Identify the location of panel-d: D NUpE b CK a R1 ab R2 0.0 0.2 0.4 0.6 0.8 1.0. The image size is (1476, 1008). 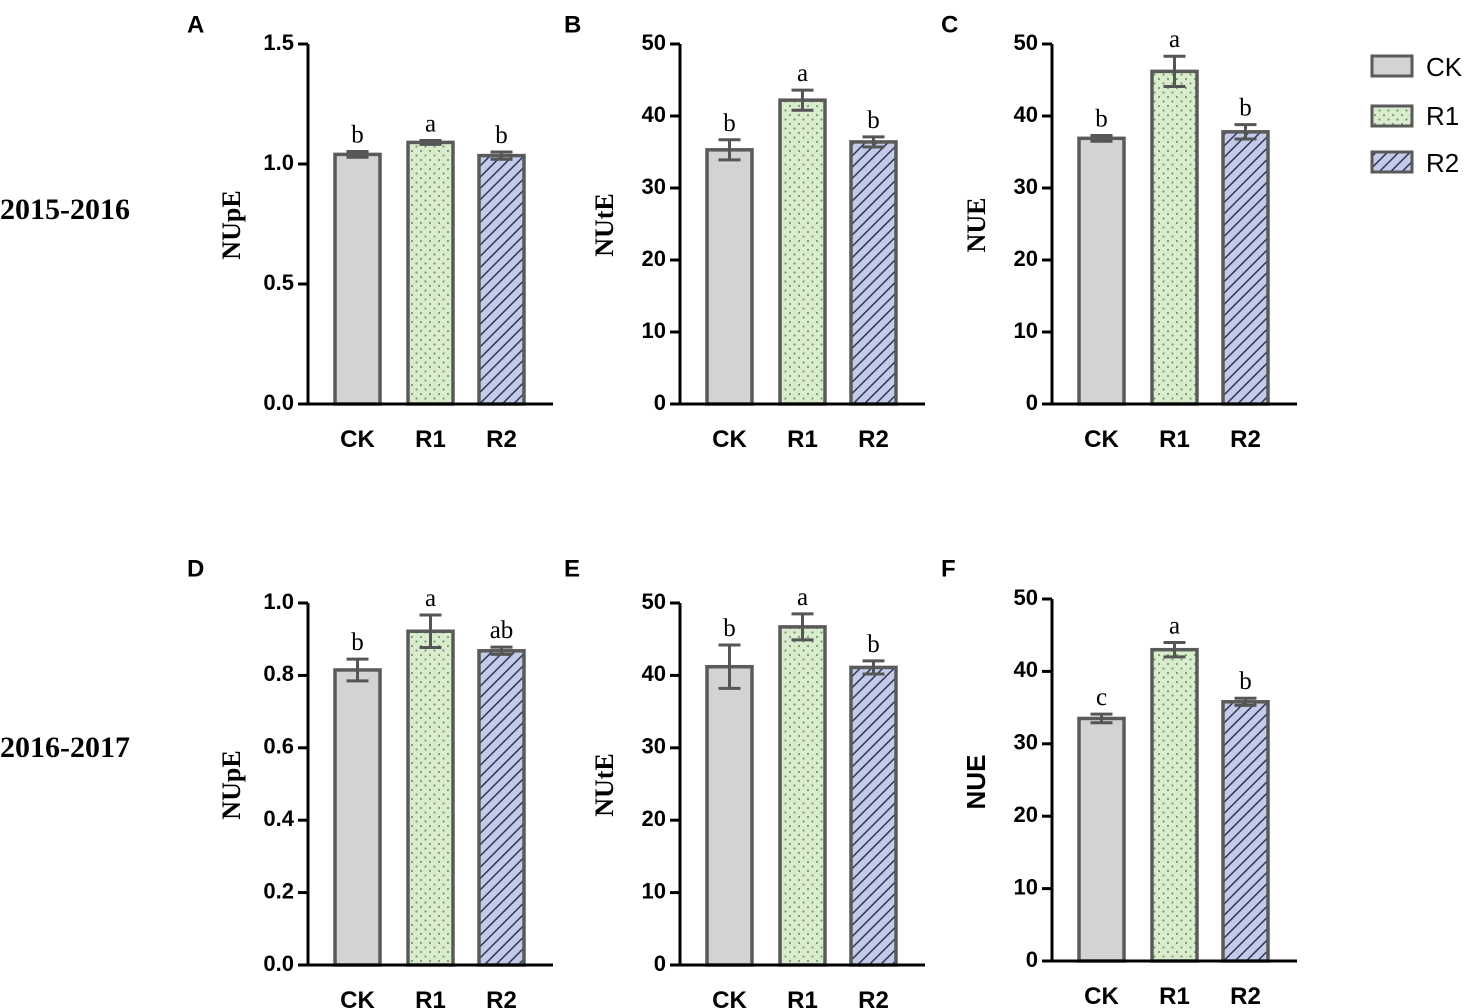
(370, 781).